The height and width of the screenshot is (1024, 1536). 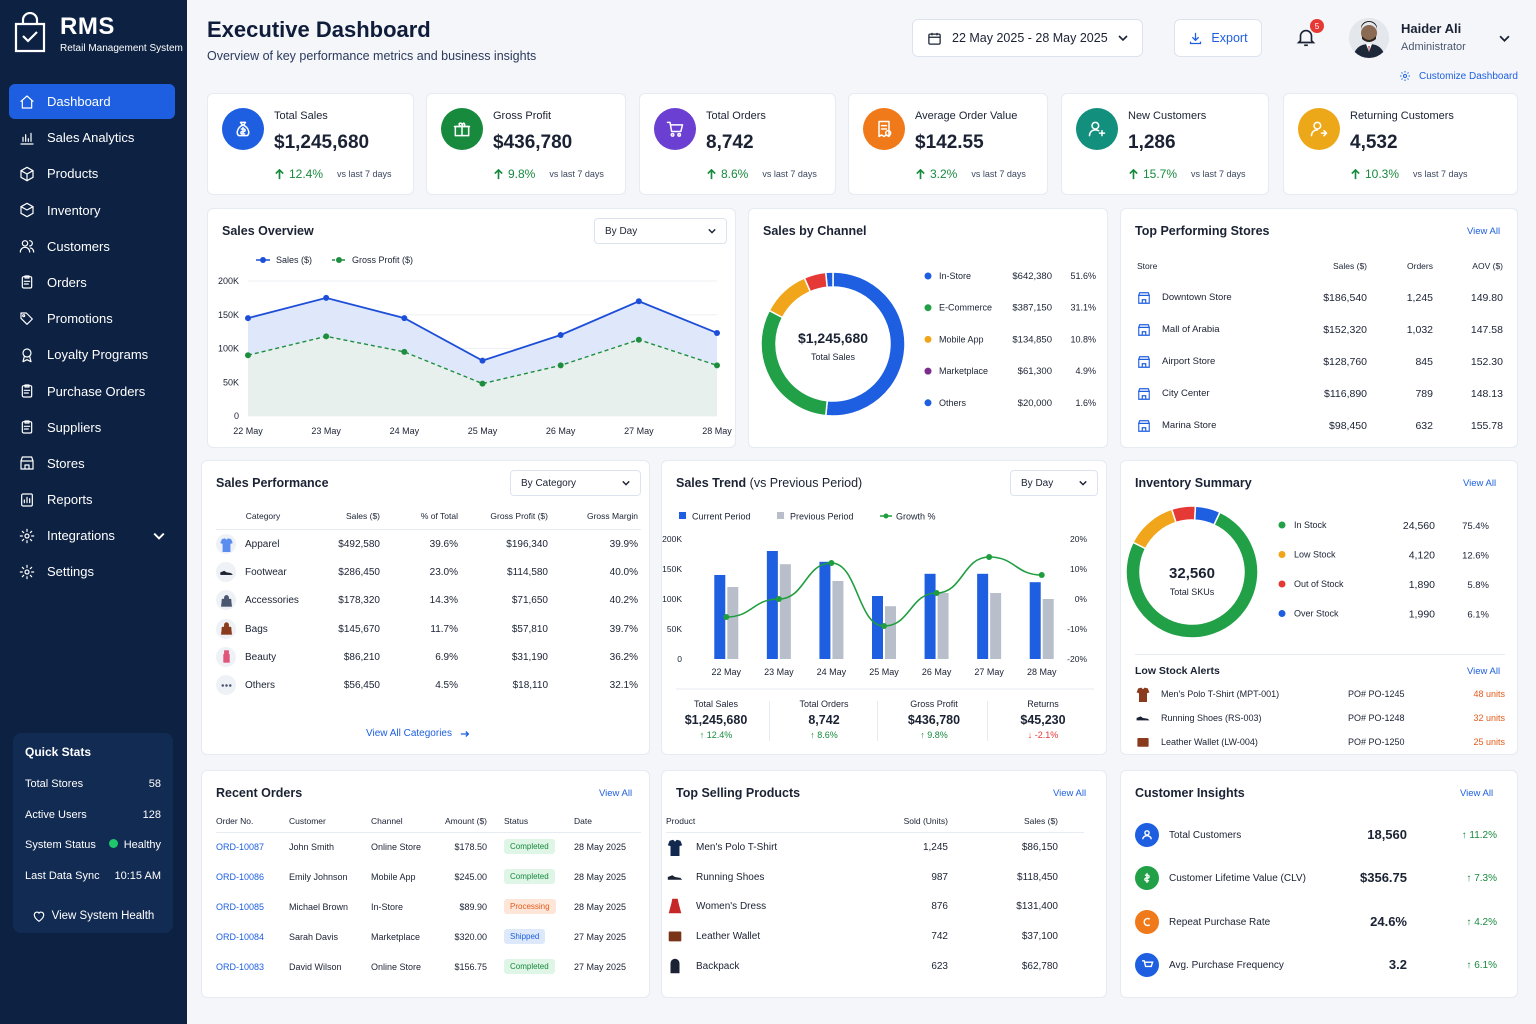 What do you see at coordinates (616, 793) in the screenshot?
I see `recent-orders-view-all-link: View All` at bounding box center [616, 793].